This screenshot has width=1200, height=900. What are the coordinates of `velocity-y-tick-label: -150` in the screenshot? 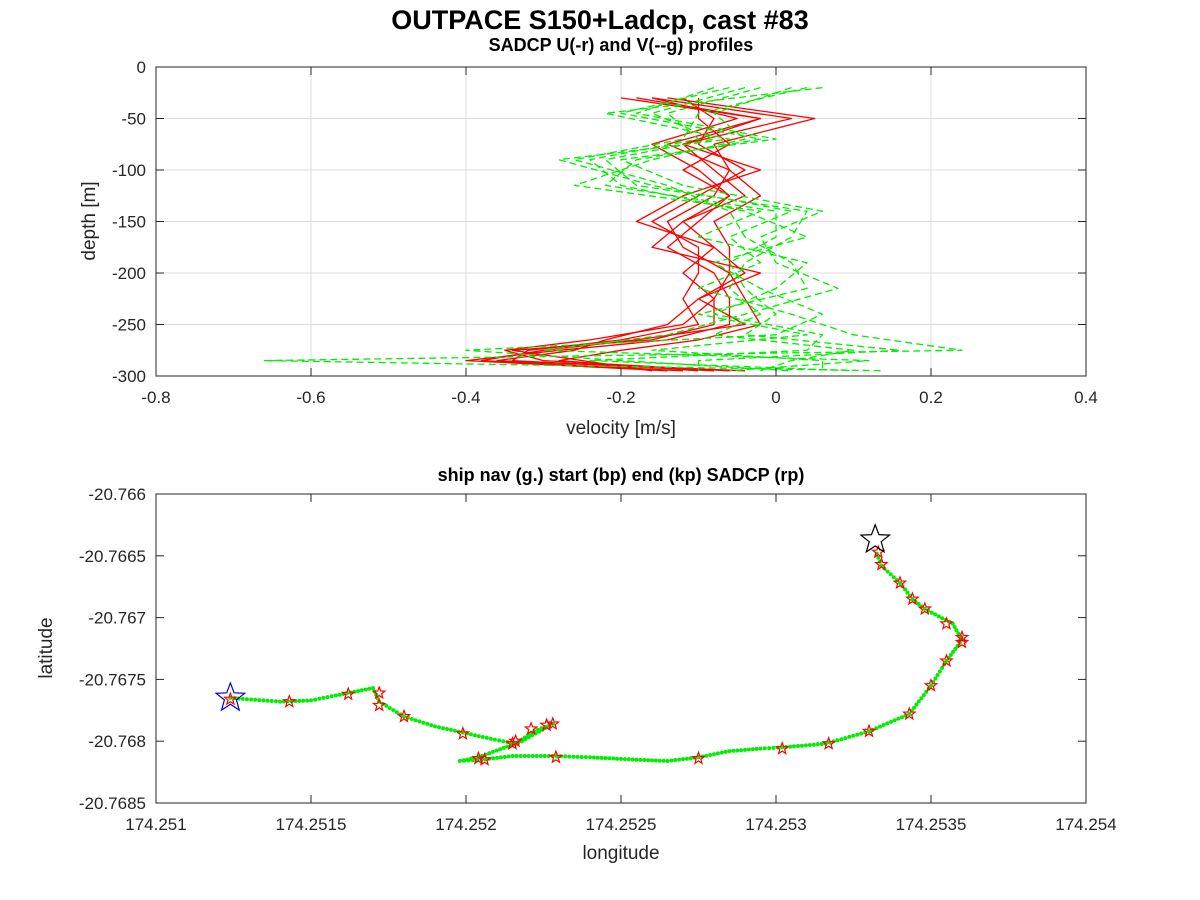 It's located at (129, 222).